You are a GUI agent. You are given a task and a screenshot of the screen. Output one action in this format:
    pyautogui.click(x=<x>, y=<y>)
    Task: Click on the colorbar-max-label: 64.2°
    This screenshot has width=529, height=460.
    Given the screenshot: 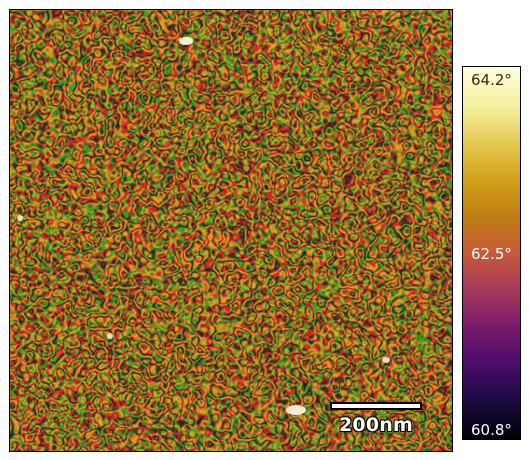 What is the action you would take?
    pyautogui.click(x=491, y=80)
    